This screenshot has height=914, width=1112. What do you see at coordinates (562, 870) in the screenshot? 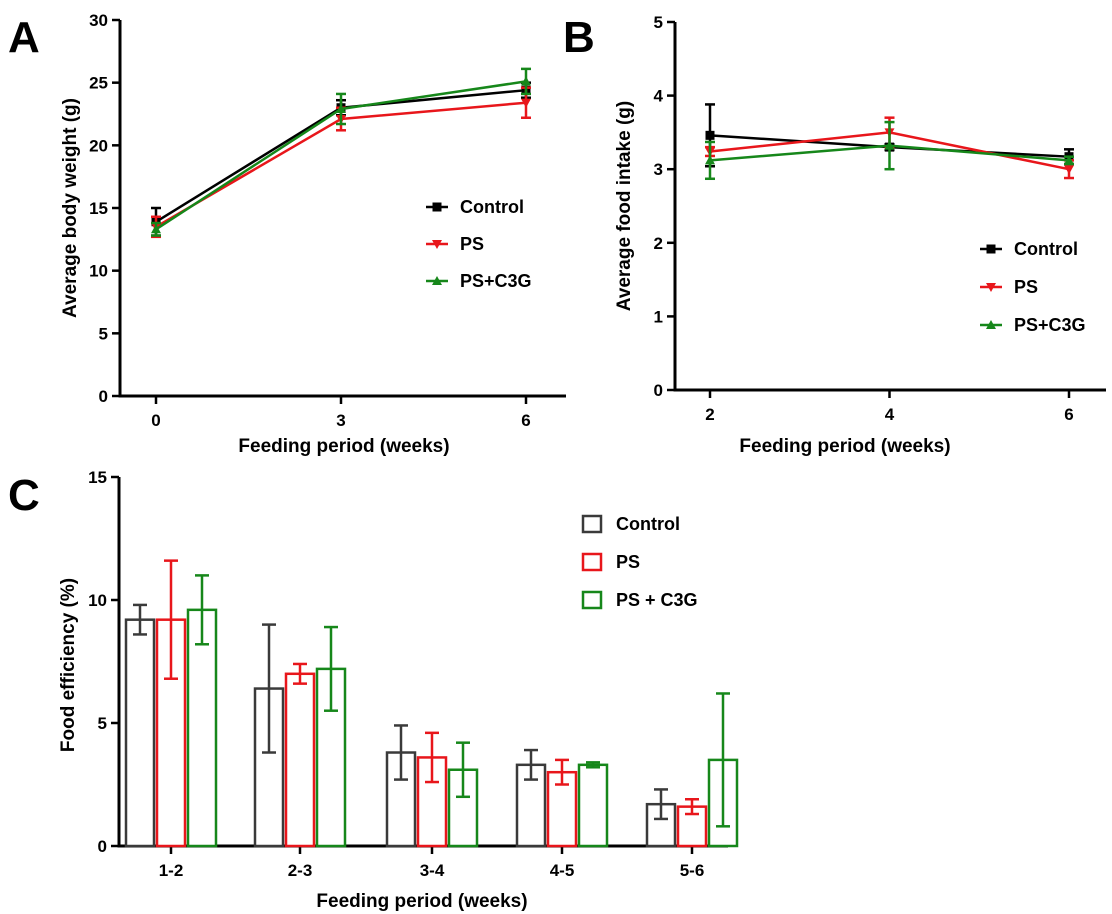
I see `x-tick-label: 4-5` at bounding box center [562, 870].